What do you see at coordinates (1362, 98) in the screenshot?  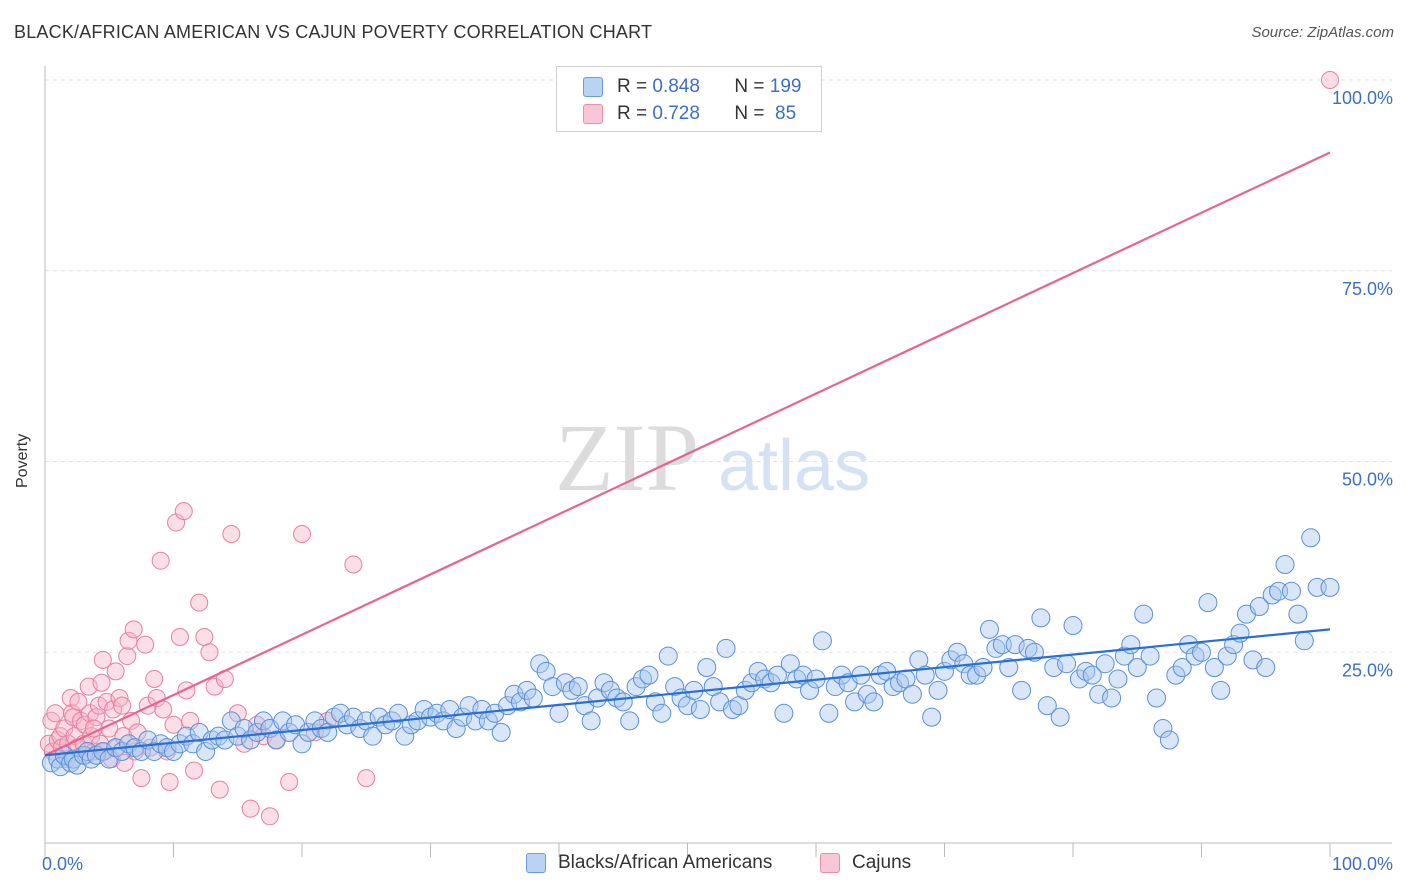 I see `y-tick-label: 100.0%` at bounding box center [1362, 98].